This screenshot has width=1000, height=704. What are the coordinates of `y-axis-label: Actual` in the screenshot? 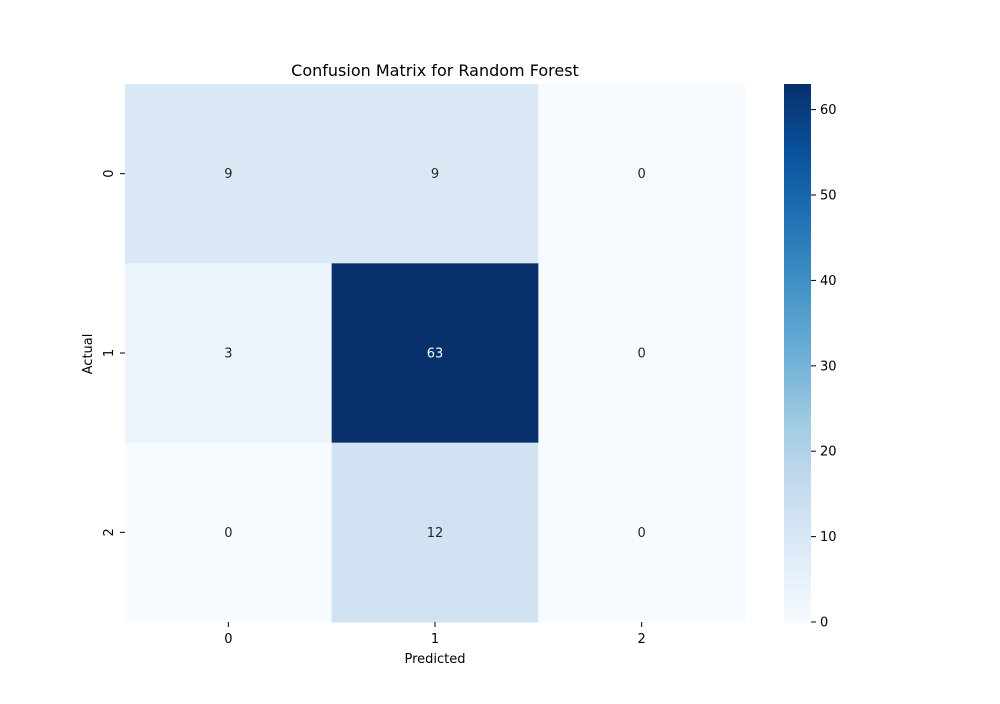 It's located at (88, 354).